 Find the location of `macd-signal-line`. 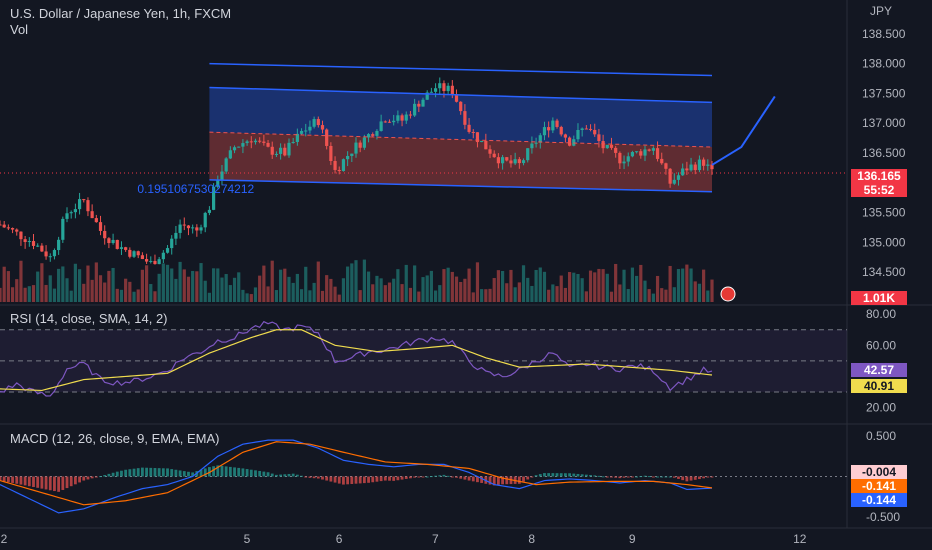

macd-signal-line is located at coordinates (356, 473).